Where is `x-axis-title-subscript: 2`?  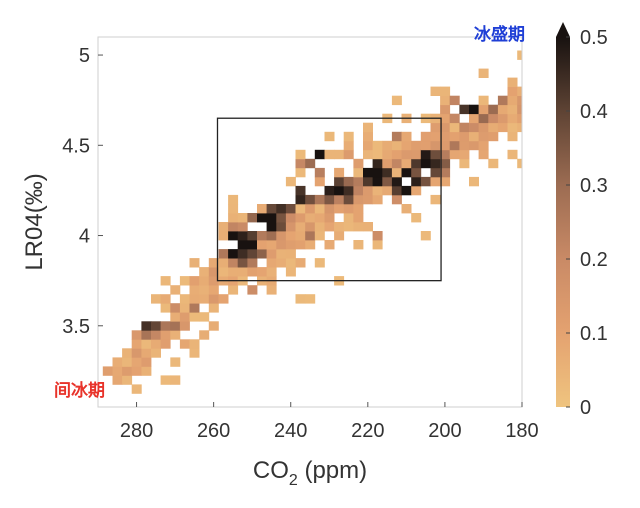 x-axis-title-subscript: 2 is located at coordinates (293, 480).